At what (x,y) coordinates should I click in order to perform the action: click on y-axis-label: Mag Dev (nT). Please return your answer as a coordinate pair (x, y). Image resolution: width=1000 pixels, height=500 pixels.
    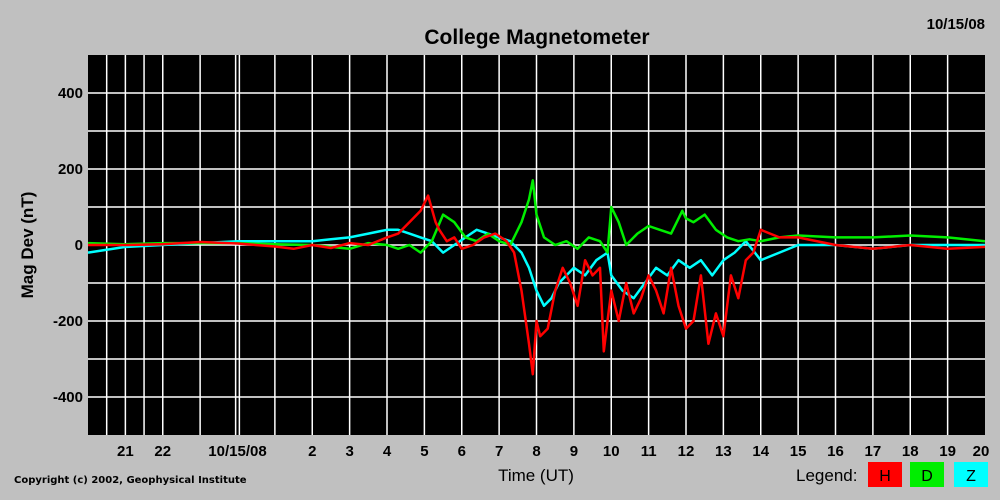
    Looking at the image, I should click on (27, 245).